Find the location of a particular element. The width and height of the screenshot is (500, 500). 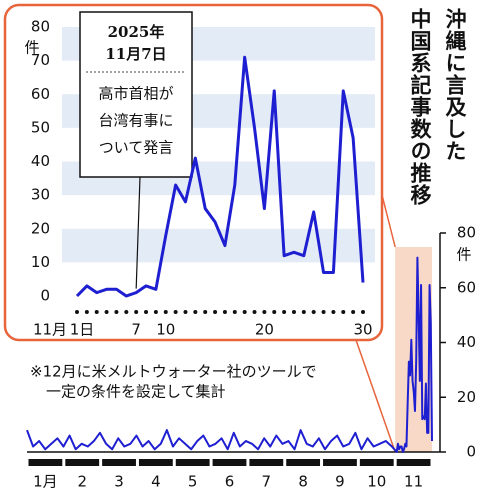

x-tick-label: 1月 is located at coordinates (45, 482).